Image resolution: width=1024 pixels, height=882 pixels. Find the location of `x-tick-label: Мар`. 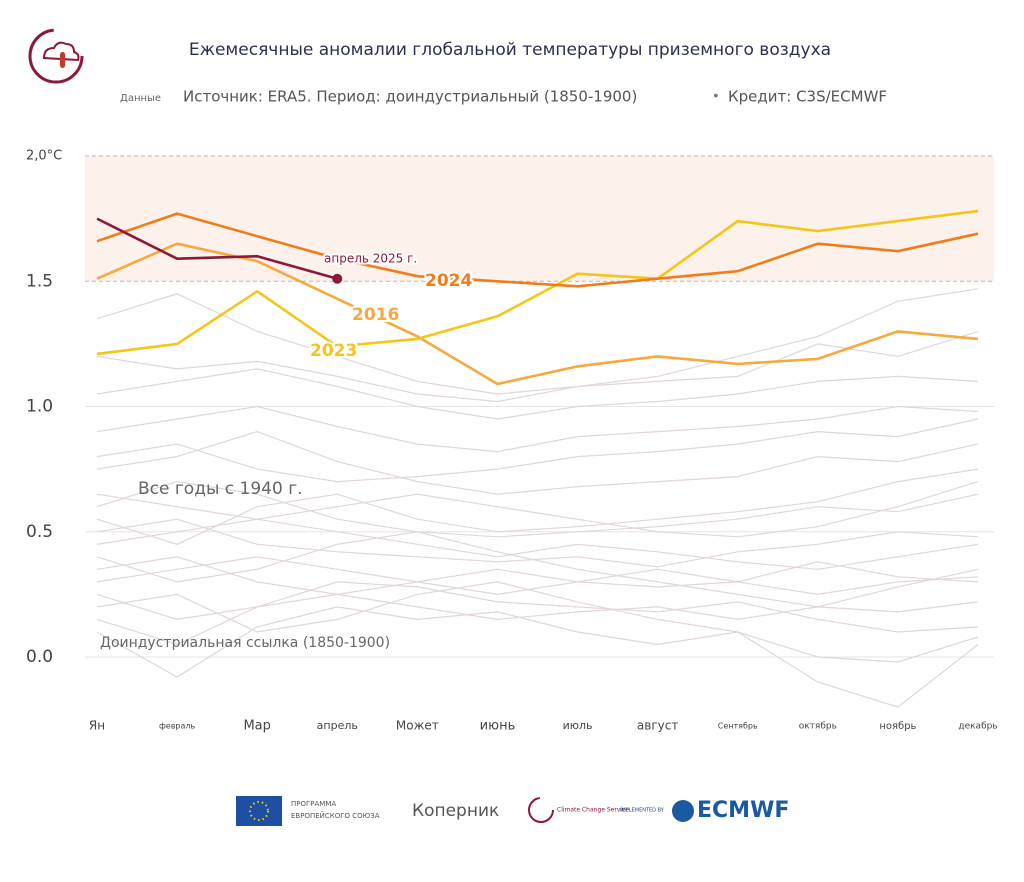

x-tick-label: Мар is located at coordinates (256, 726).